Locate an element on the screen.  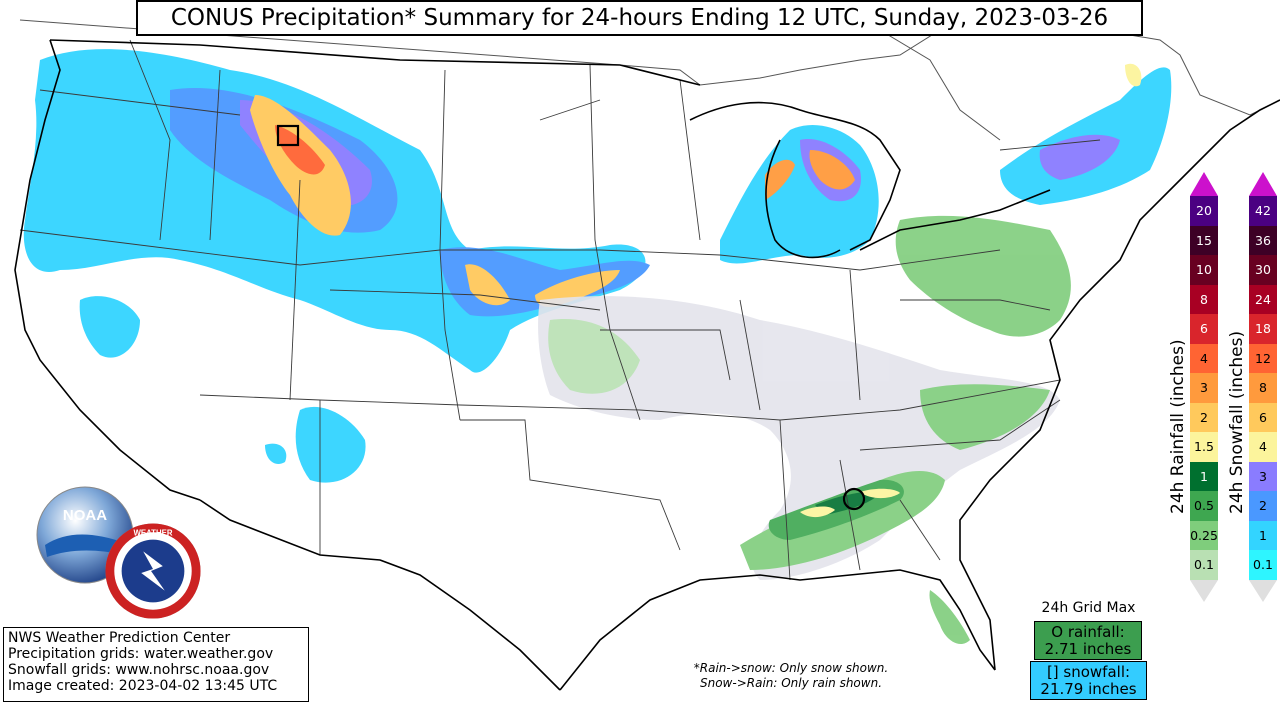
rainfall-colorbar-level: 0.1 is located at coordinates (1204, 565).